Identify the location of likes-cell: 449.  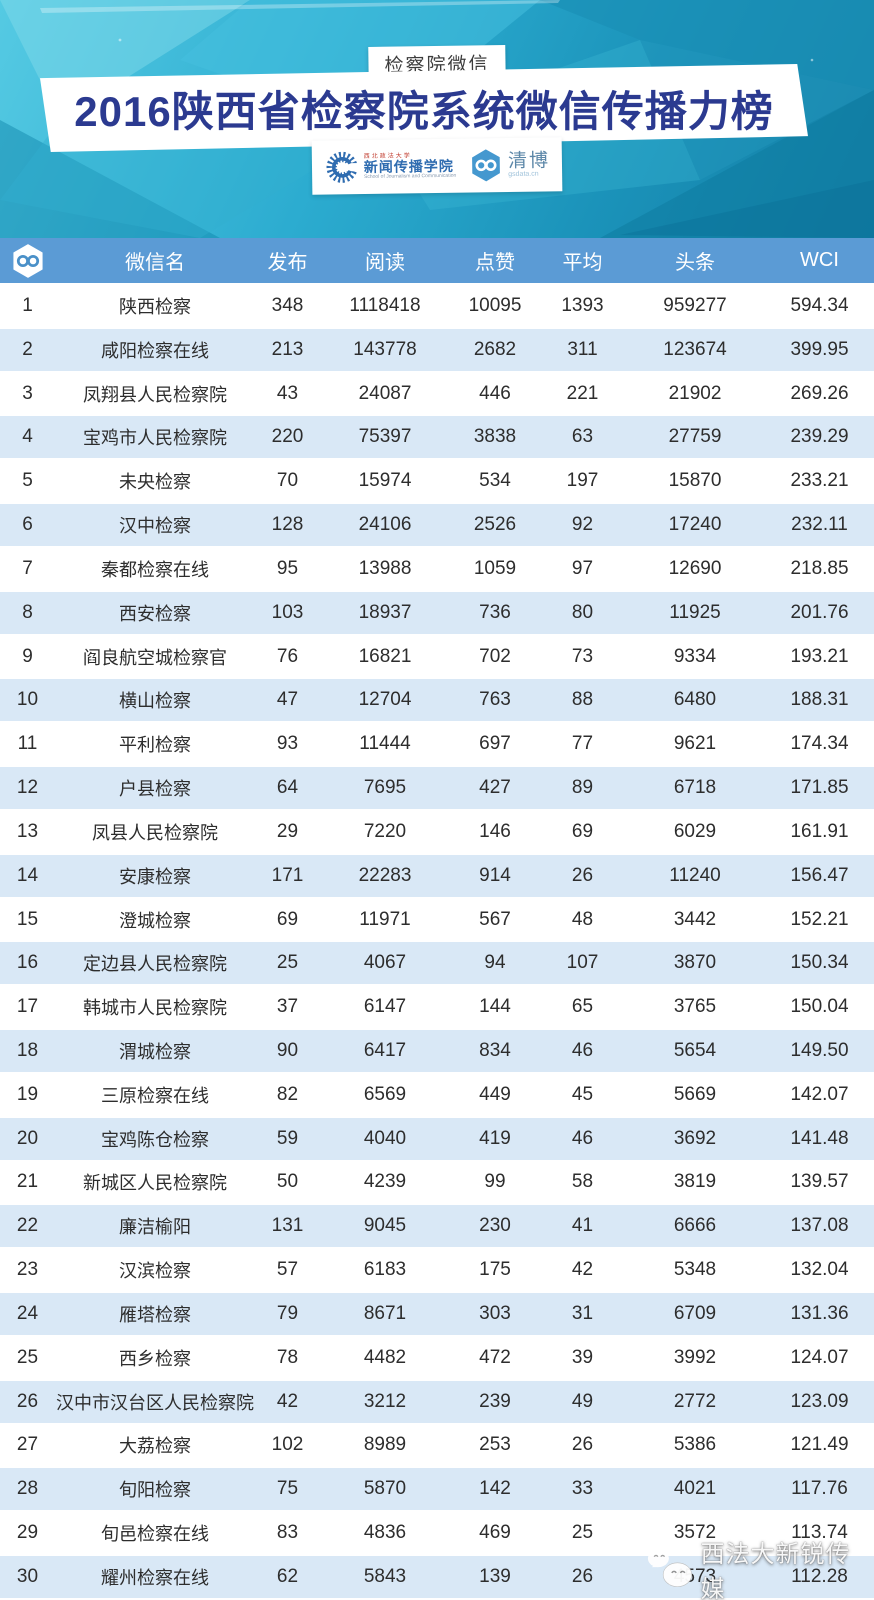
(495, 1094).